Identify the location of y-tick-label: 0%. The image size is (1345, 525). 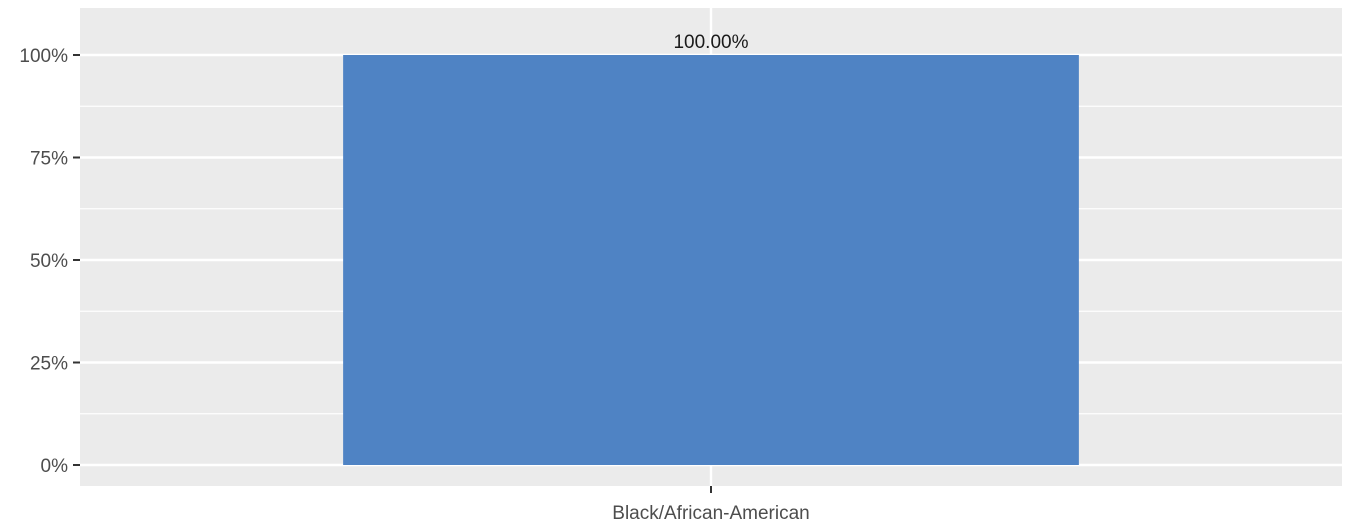
(55, 466).